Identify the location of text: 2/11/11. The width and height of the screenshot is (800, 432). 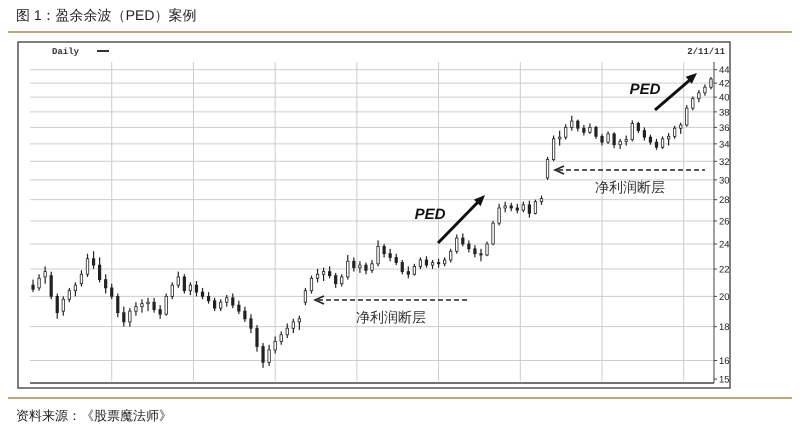
(706, 52).